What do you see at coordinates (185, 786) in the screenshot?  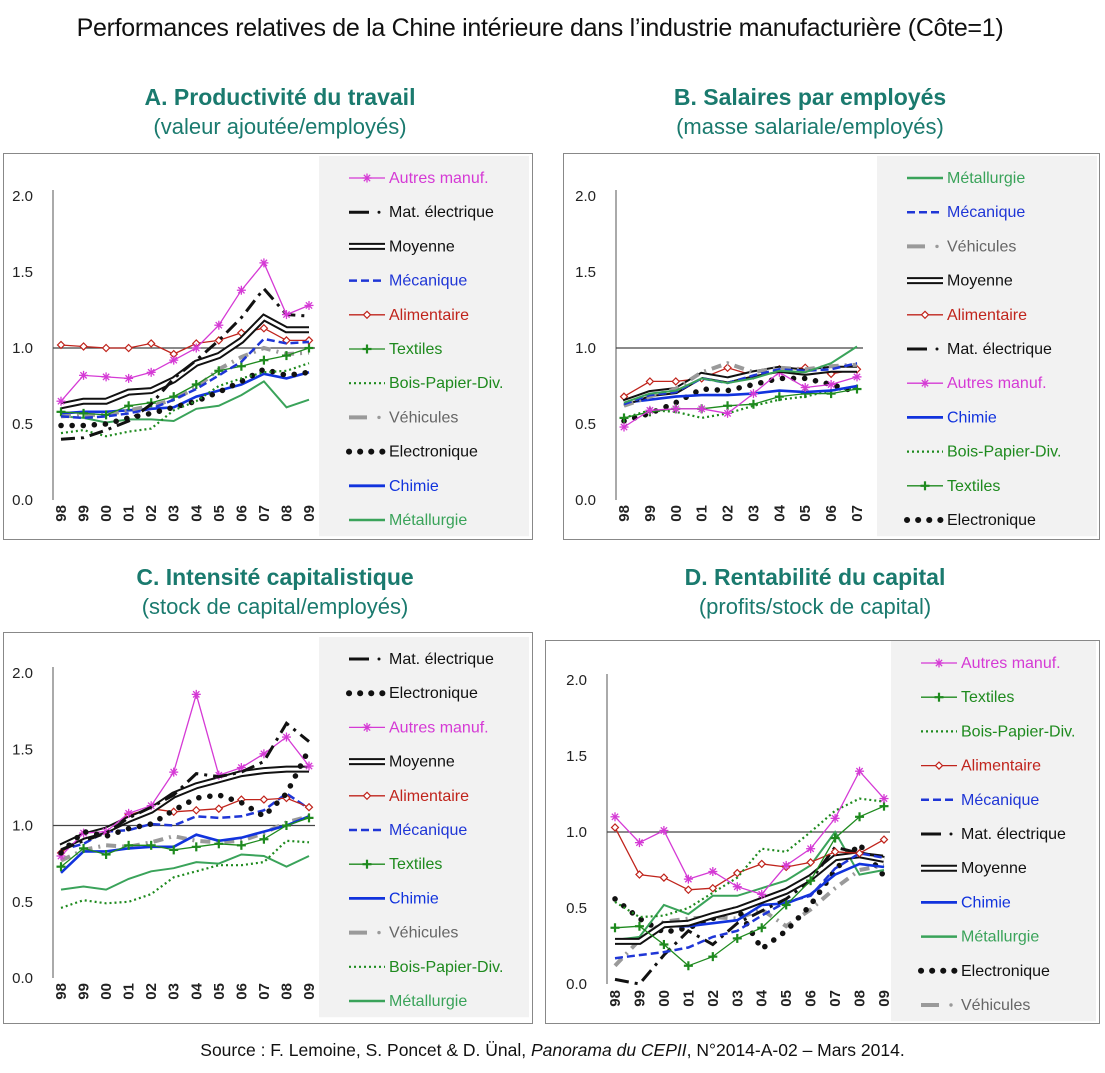 I see `series-mat-electrique` at bounding box center [185, 786].